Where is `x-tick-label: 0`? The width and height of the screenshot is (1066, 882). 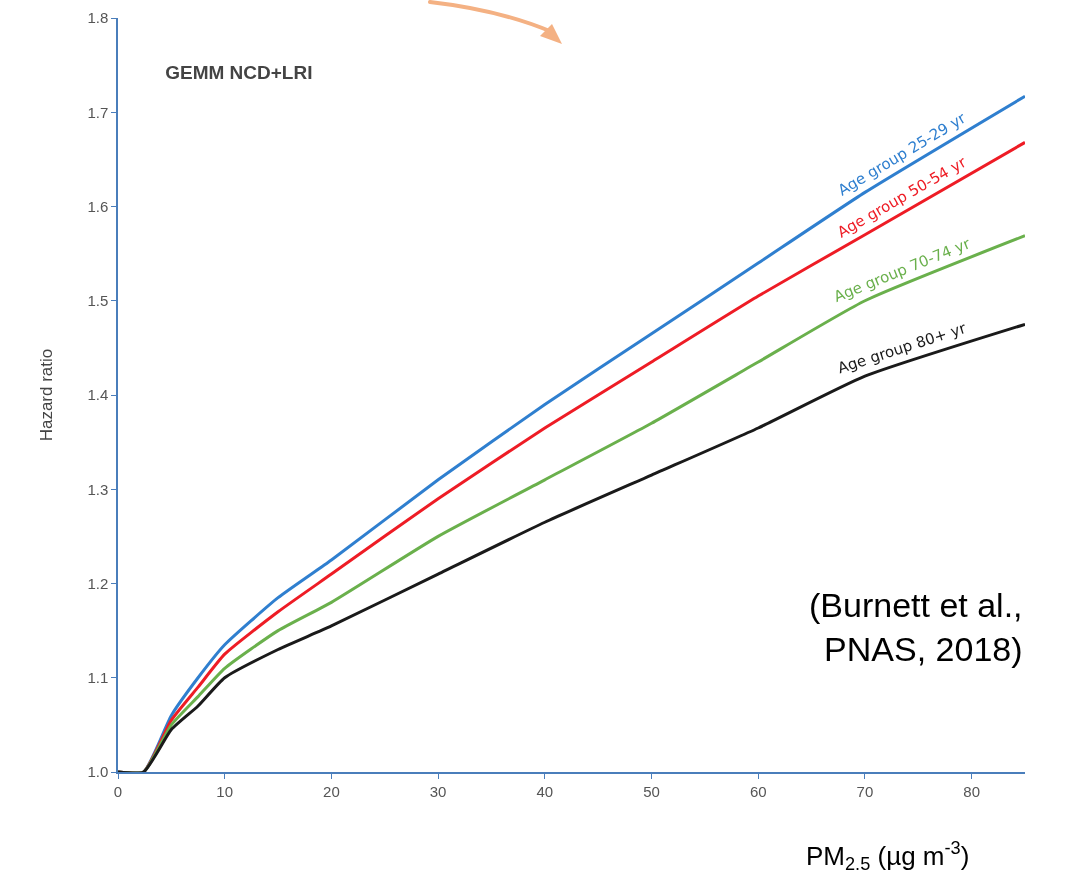 x-tick-label: 0 is located at coordinates (118, 791).